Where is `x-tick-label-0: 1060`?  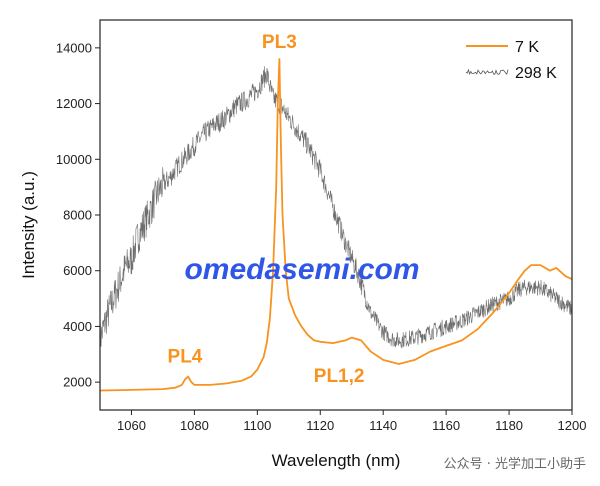
x-tick-label-0: 1060 is located at coordinates (131, 425).